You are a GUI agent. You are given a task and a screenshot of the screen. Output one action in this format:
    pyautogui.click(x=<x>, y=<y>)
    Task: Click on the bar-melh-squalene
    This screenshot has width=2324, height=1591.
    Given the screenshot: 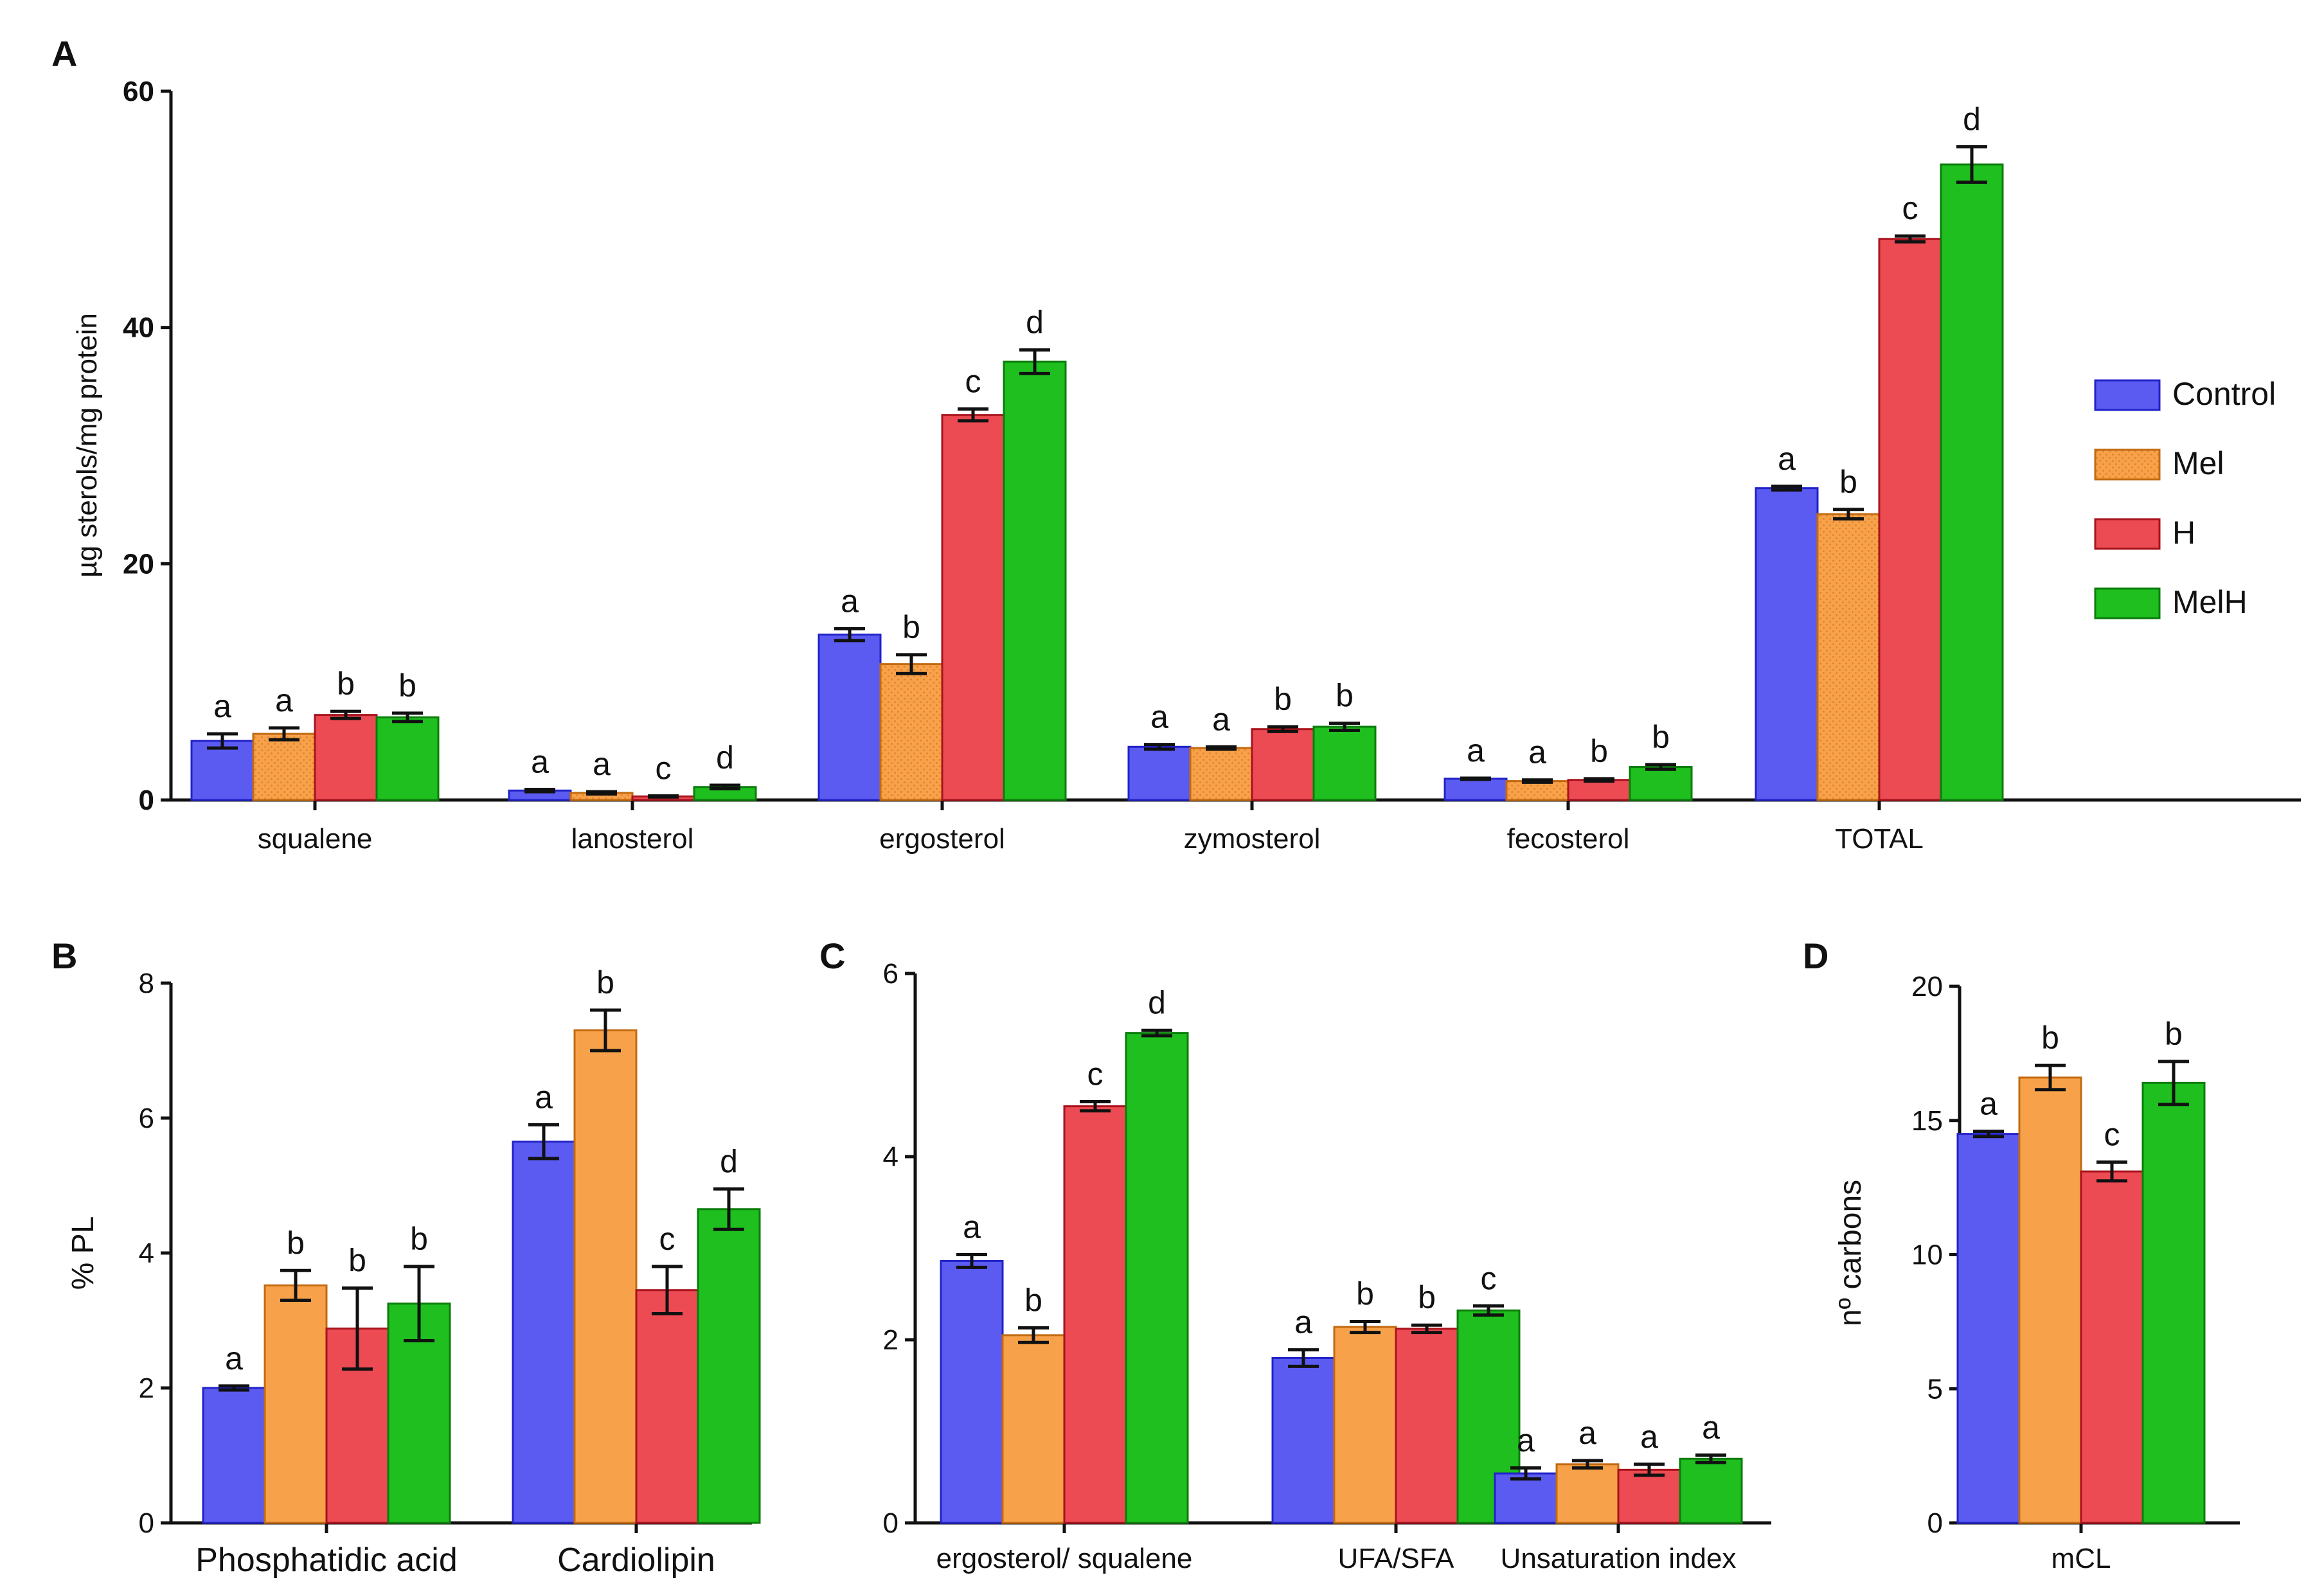 What is the action you would take?
    pyautogui.click(x=408, y=758)
    